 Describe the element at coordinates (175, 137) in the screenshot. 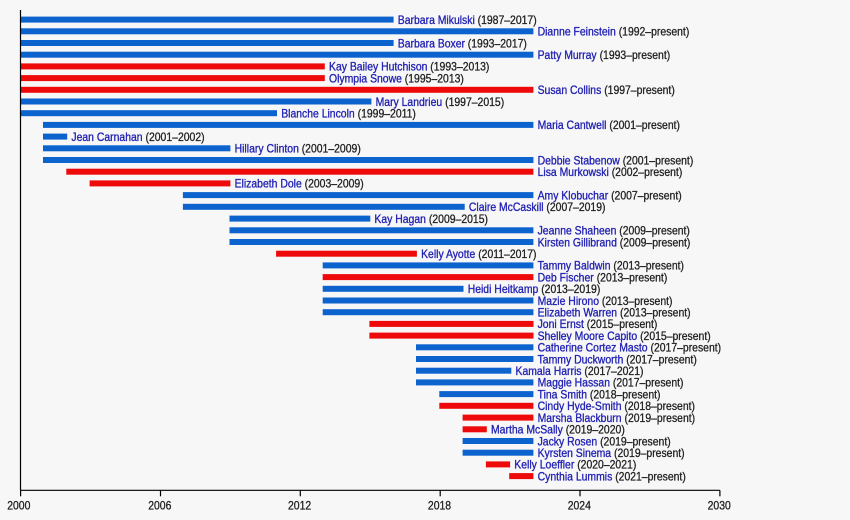

I see `svg-text: (2001–2002)` at that location.